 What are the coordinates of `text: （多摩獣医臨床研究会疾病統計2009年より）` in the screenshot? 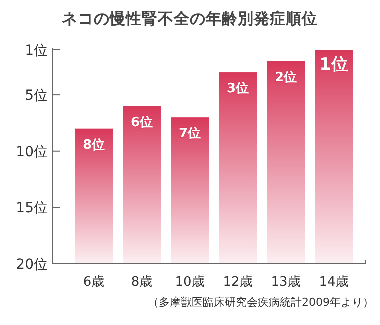 It's located at (261, 302).